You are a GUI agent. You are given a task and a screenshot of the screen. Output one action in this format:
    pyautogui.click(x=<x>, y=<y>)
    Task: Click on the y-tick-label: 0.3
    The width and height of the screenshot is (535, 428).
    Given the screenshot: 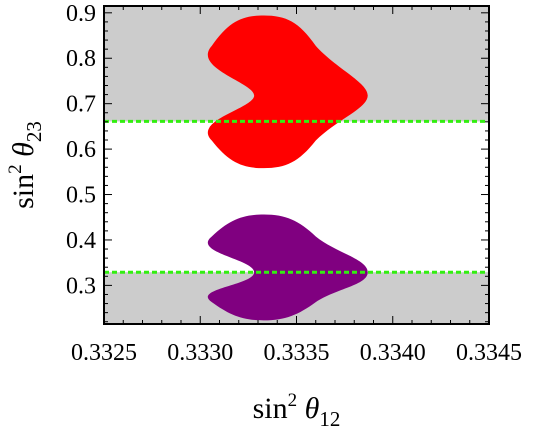 What is the action you would take?
    pyautogui.click(x=81, y=286)
    